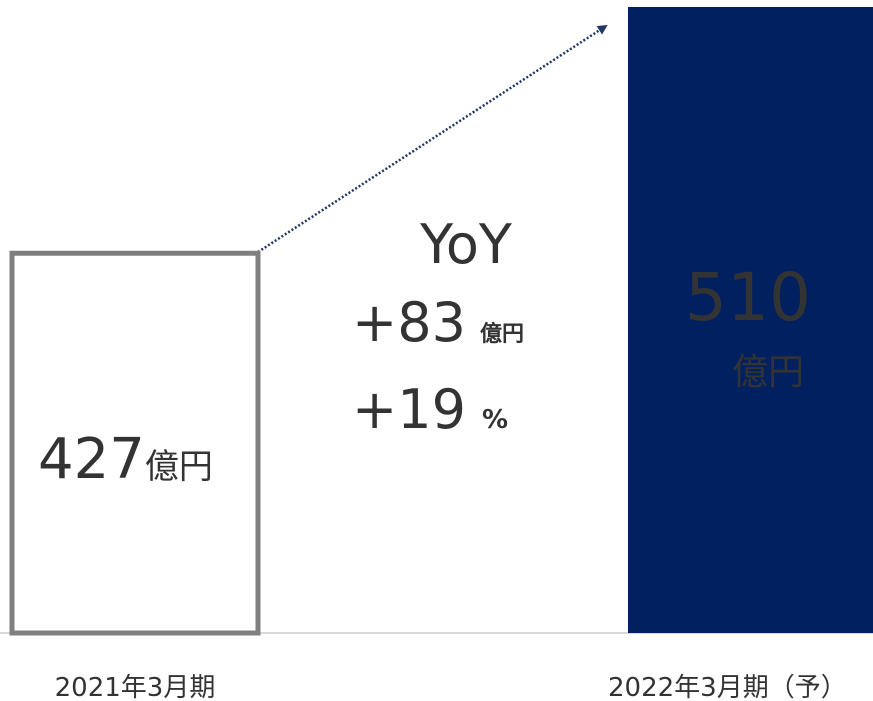 This screenshot has width=873, height=701. I want to click on yoy-rate-value: +19, so click(409, 409).